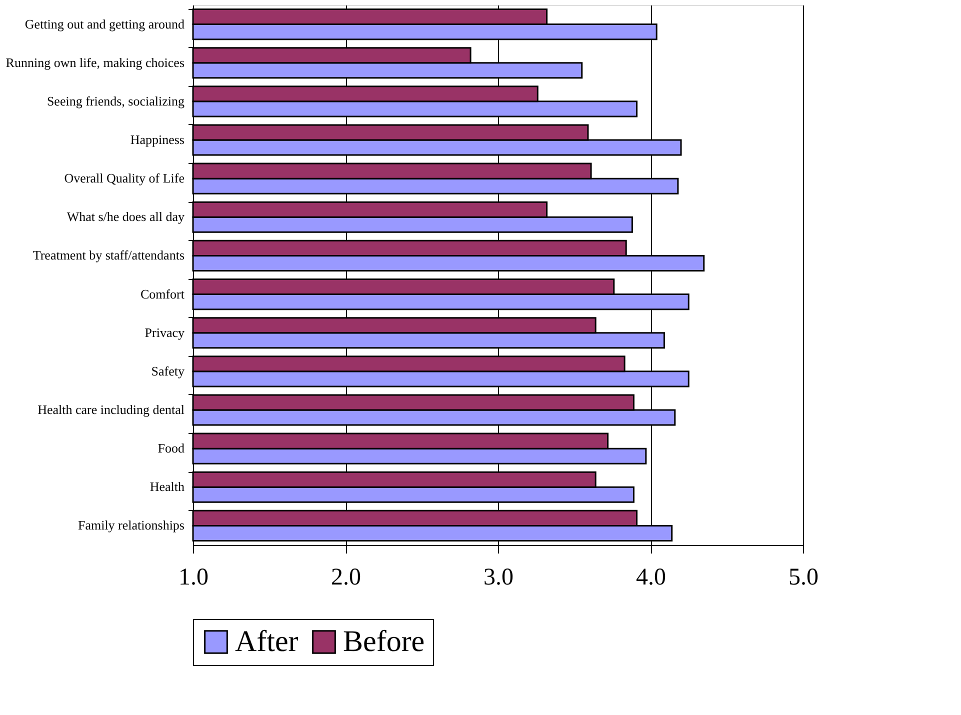  Describe the element at coordinates (162, 294) in the screenshot. I see `y-tick-label: Comfort` at that location.